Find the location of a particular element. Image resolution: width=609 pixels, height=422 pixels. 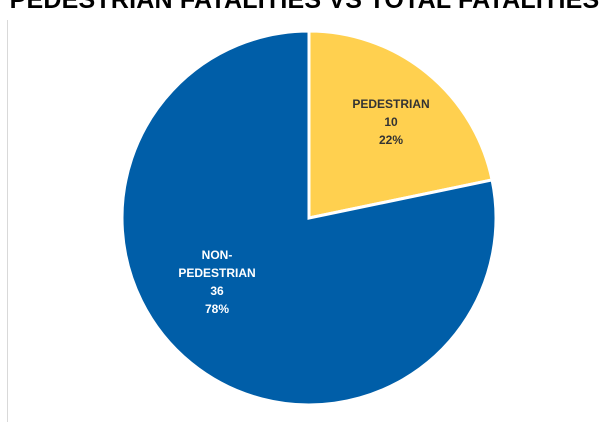

data-label-value: 36 is located at coordinates (217, 291).